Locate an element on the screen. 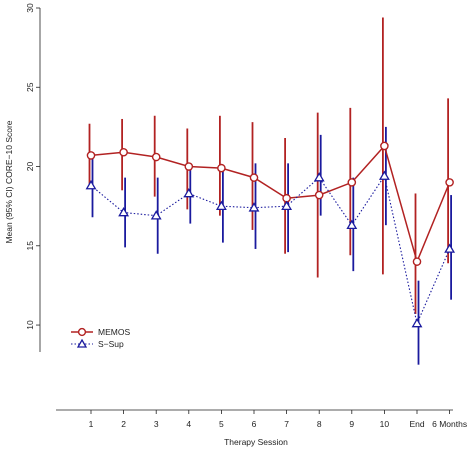 Image resolution: width=474 pixels, height=461 pixels. x-tick-label: 10 is located at coordinates (385, 424).